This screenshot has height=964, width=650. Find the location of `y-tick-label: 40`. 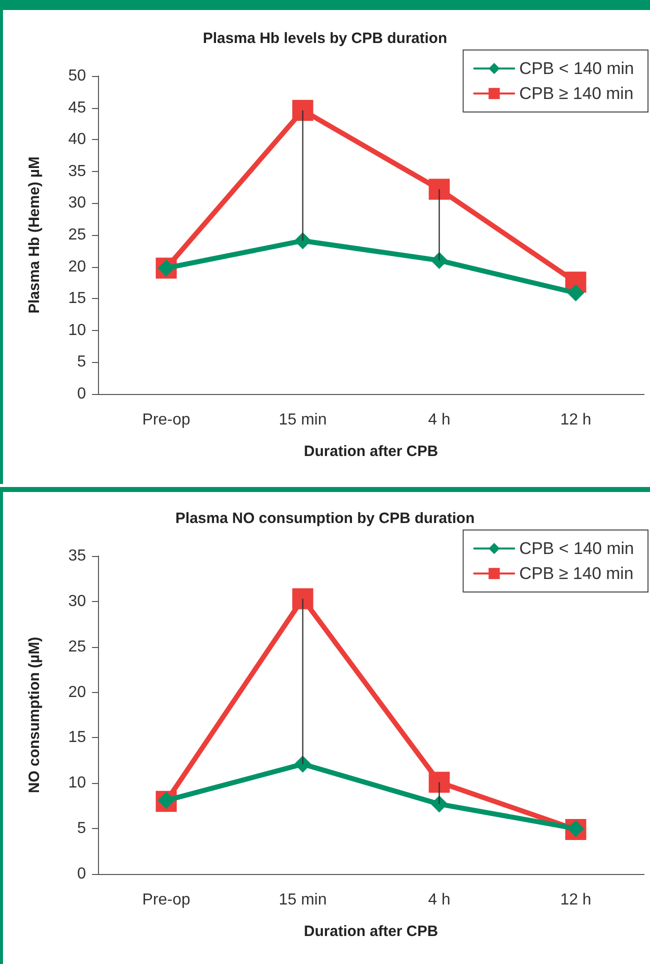

y-tick-label: 40 is located at coordinates (77, 139).